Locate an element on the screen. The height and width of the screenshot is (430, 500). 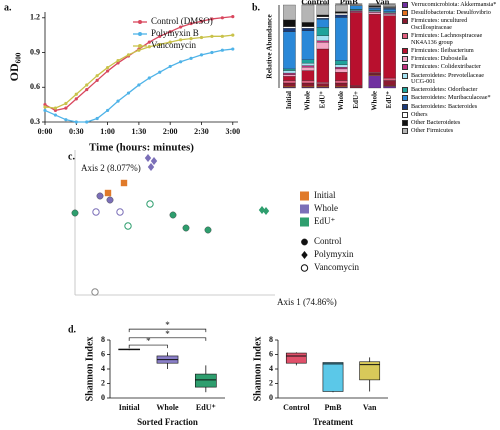
x-axis-title: Treatment is located at coordinates (333, 422).